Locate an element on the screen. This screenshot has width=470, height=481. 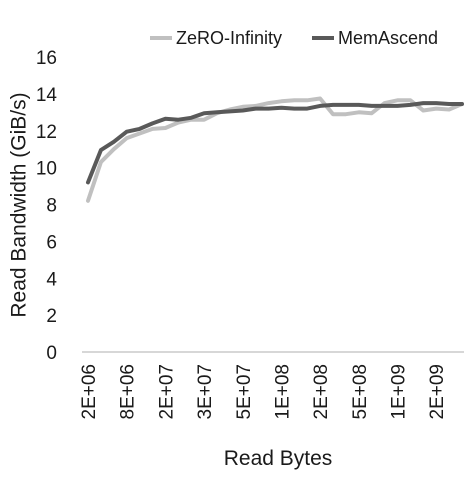
y-tick-label: 16 is located at coordinates (46, 58).